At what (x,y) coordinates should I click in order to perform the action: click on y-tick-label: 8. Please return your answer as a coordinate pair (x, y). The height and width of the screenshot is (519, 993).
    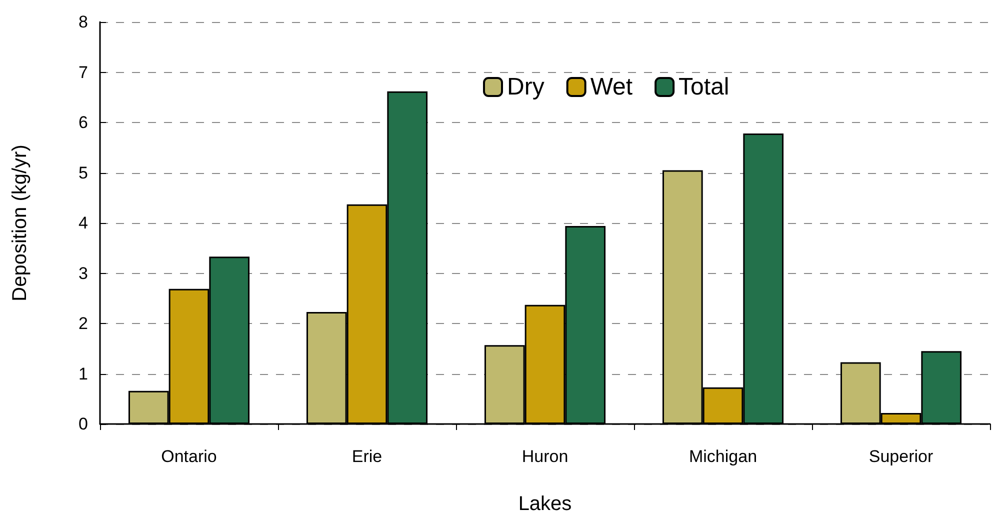
    Looking at the image, I should click on (83, 22).